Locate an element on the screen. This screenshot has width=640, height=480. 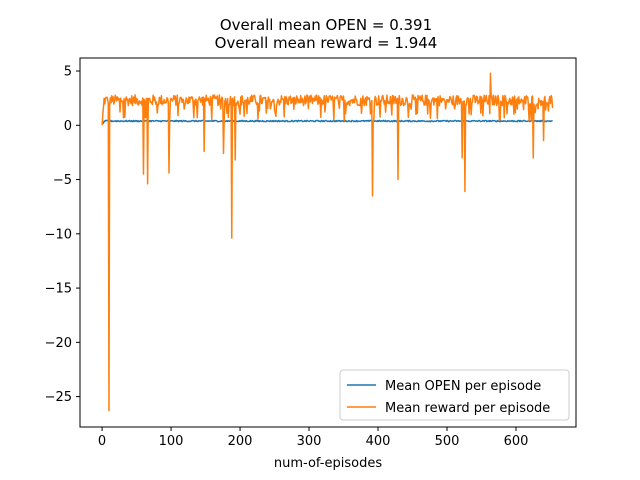
legend-box is located at coordinates (454, 395).